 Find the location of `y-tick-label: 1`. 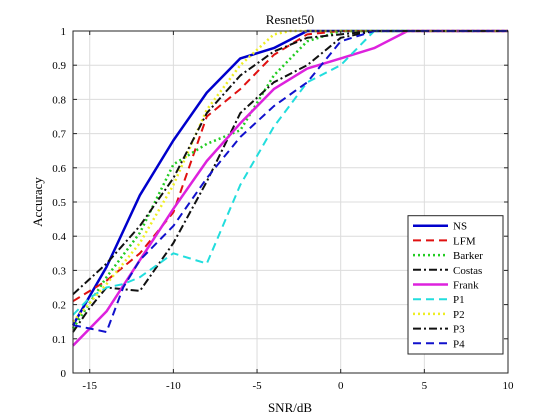

y-tick-label: 1 is located at coordinates (64, 32).